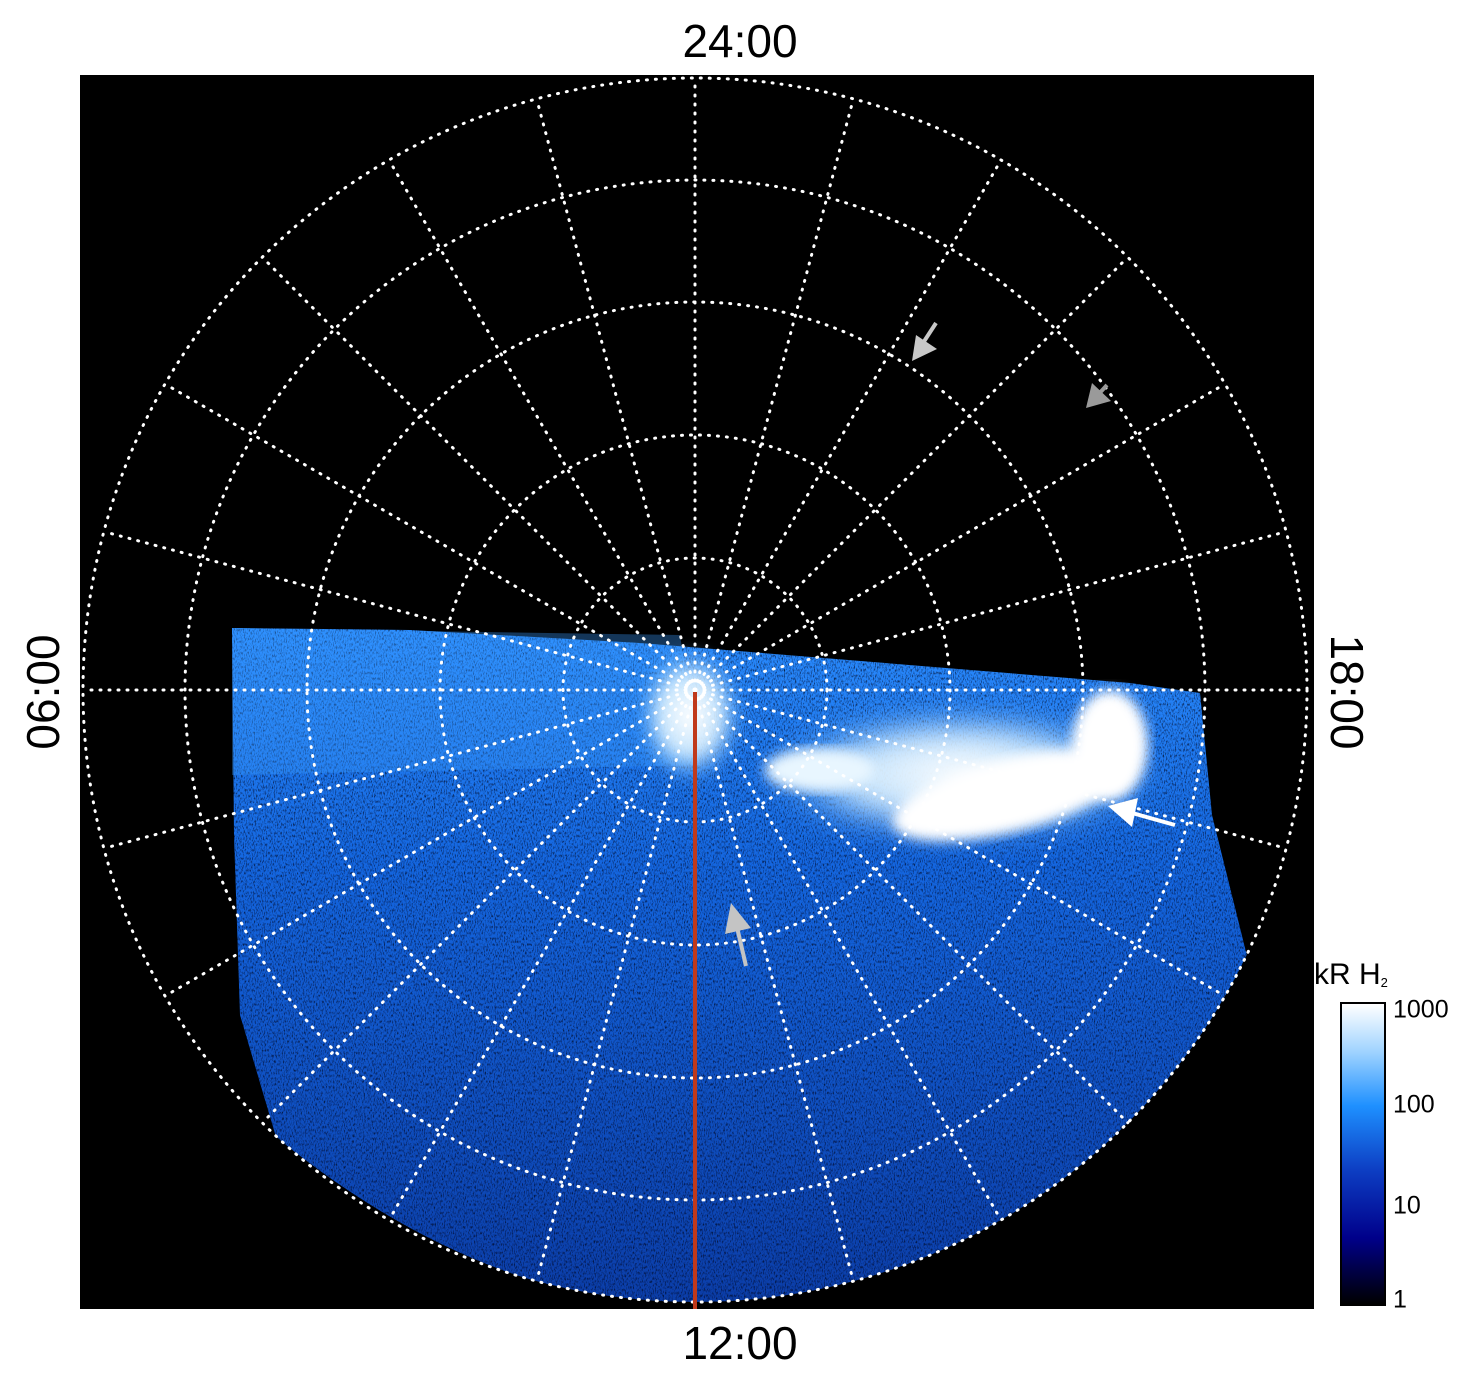 Image resolution: width=1480 pixels, height=1384 pixels. I want to click on colorbar, so click(1363, 1154).